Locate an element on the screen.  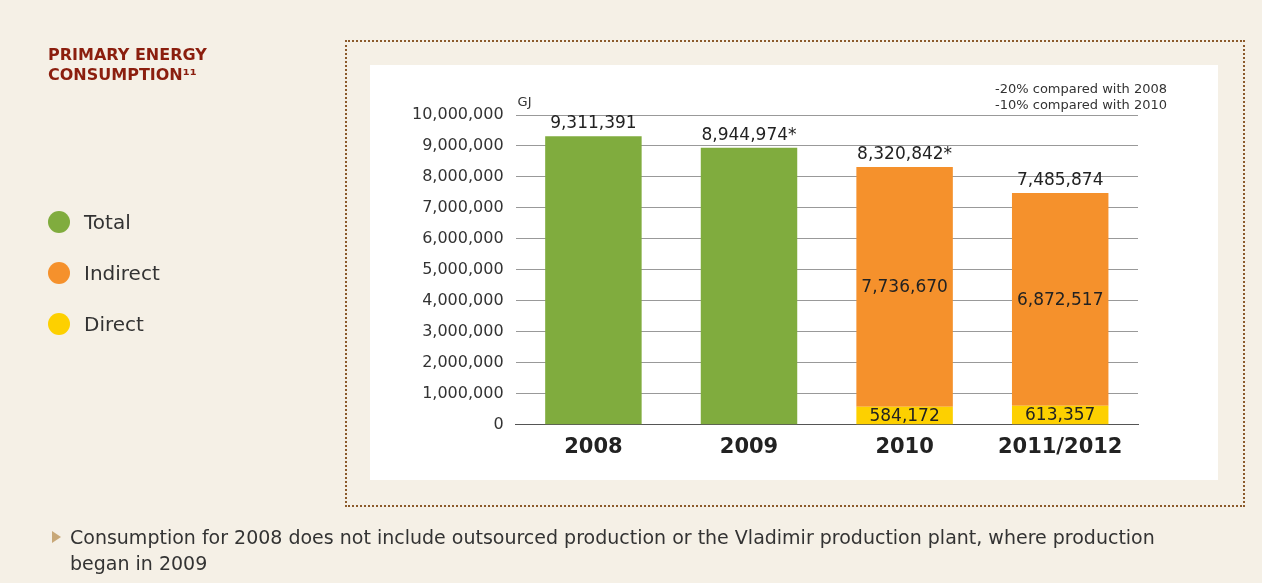
data-label: 7,736,670 is located at coordinates (904, 286).